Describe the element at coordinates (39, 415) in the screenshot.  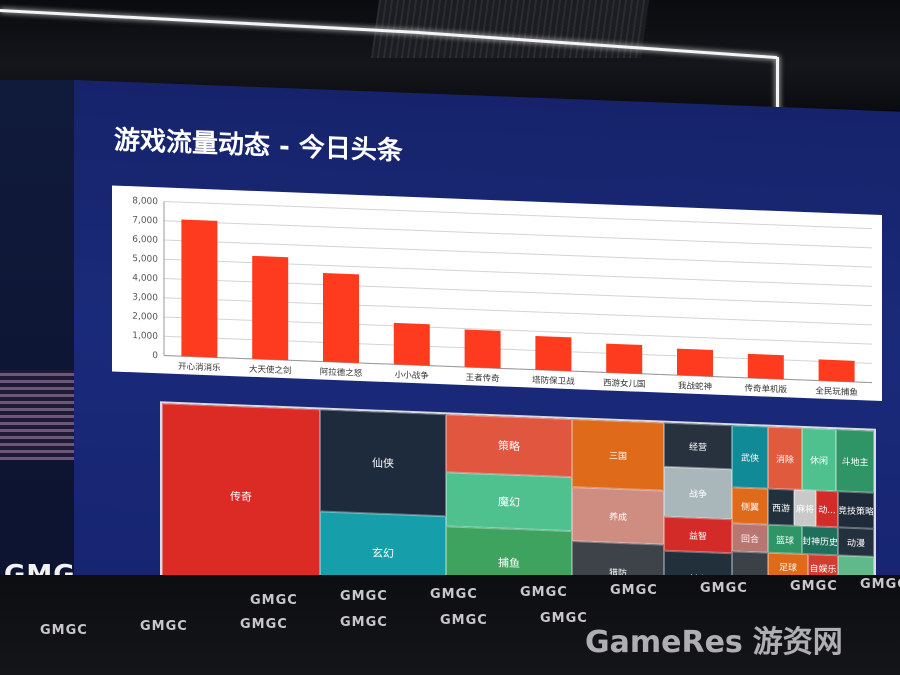
I see `side-screen-glitch` at that location.